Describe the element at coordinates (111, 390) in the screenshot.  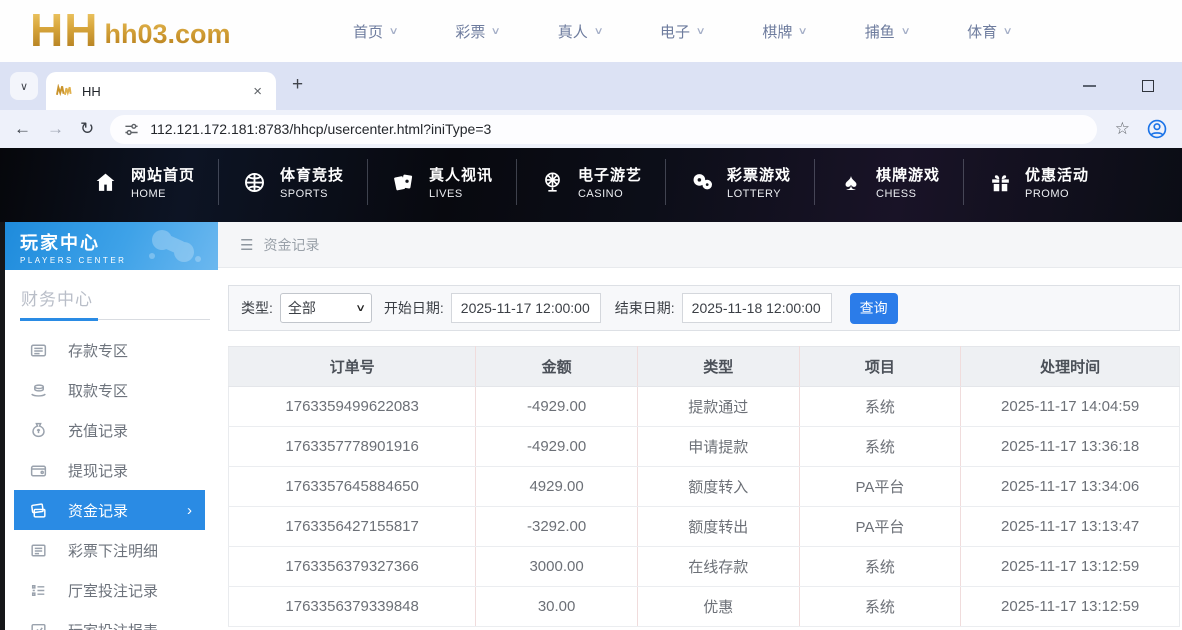
I see `sidebar-item-withdraw-zone: 取款专区` at that location.